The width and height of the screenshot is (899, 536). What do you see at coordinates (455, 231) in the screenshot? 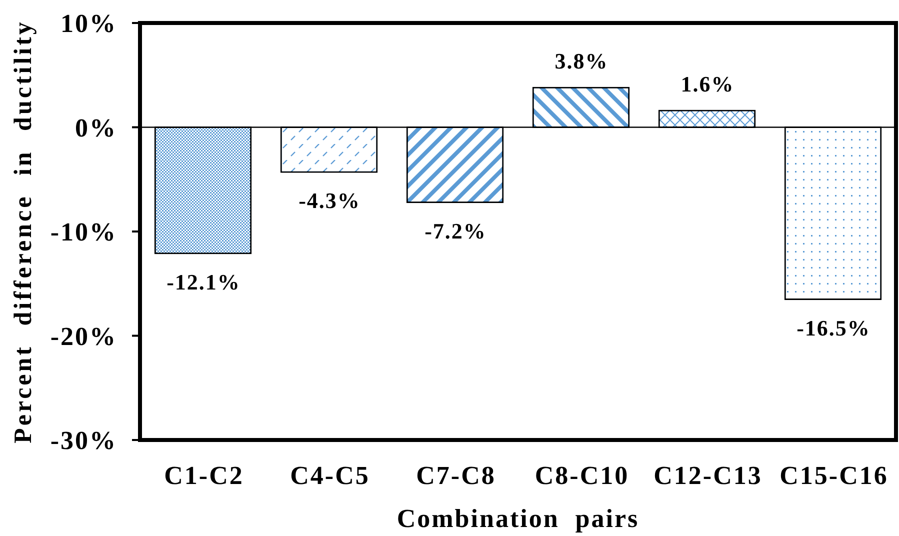
I see `data-label: -7.2%` at bounding box center [455, 231].